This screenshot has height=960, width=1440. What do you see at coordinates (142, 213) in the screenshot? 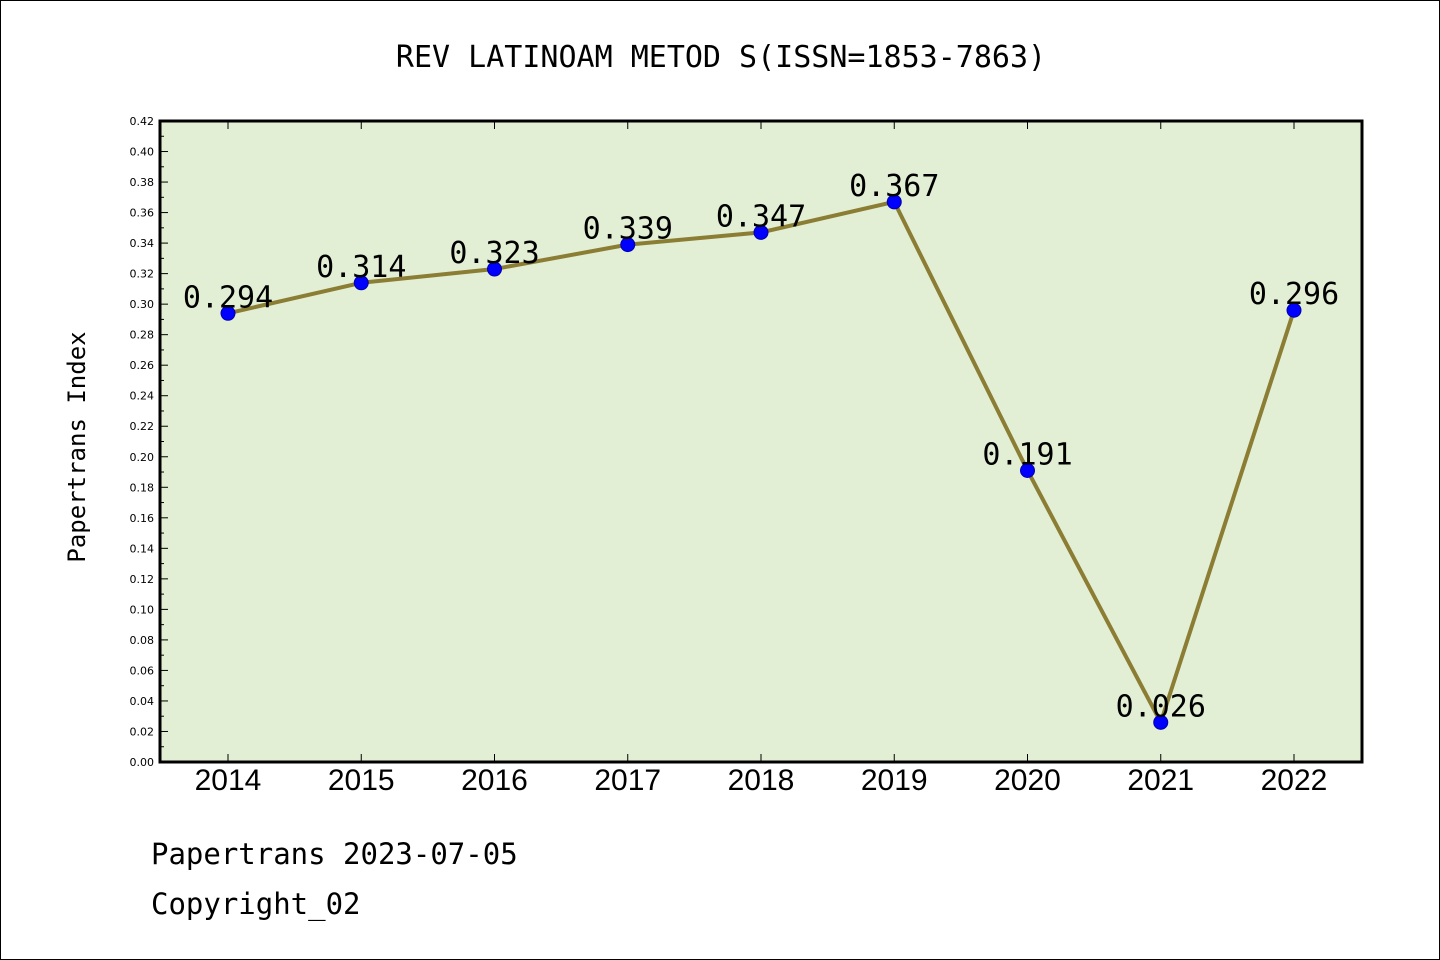
I see `y-tick-label: 0.36` at bounding box center [142, 213].